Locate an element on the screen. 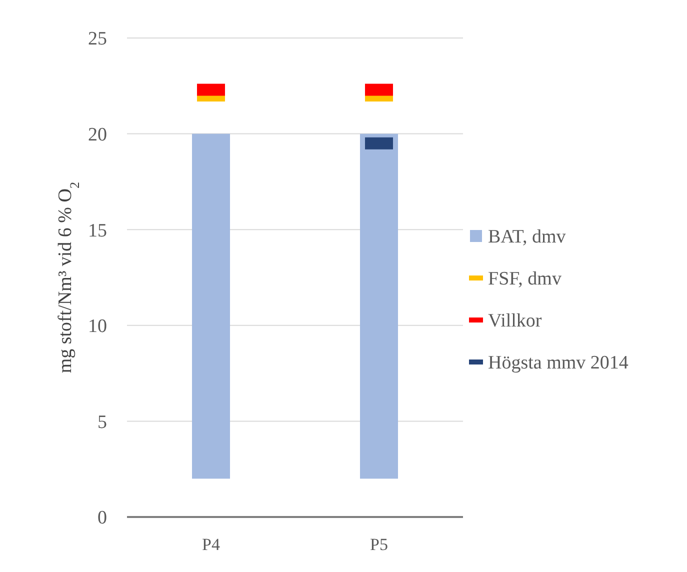  y-tick-label: 10 is located at coordinates (97, 327).